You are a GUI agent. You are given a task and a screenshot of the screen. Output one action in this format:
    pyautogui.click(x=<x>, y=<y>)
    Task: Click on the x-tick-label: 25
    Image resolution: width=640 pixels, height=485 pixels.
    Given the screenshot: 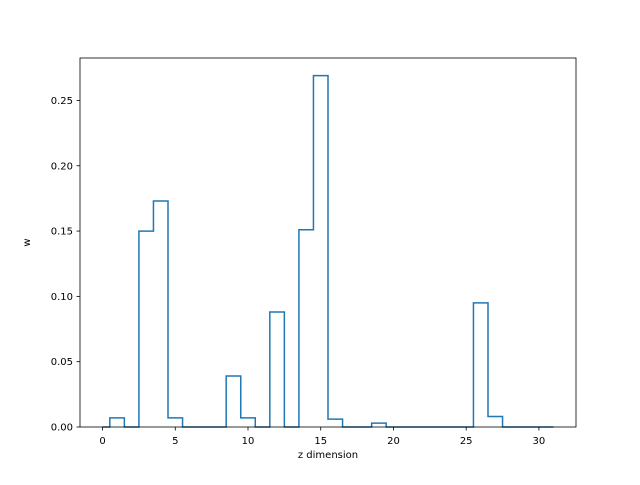 What is the action you would take?
    pyautogui.click(x=466, y=441)
    